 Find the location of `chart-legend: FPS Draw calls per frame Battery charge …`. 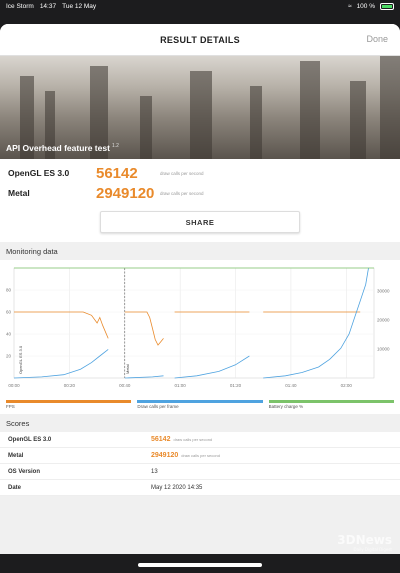

chart-legend: FPS Draw calls per frame Battery charge … is located at coordinates (200, 407).